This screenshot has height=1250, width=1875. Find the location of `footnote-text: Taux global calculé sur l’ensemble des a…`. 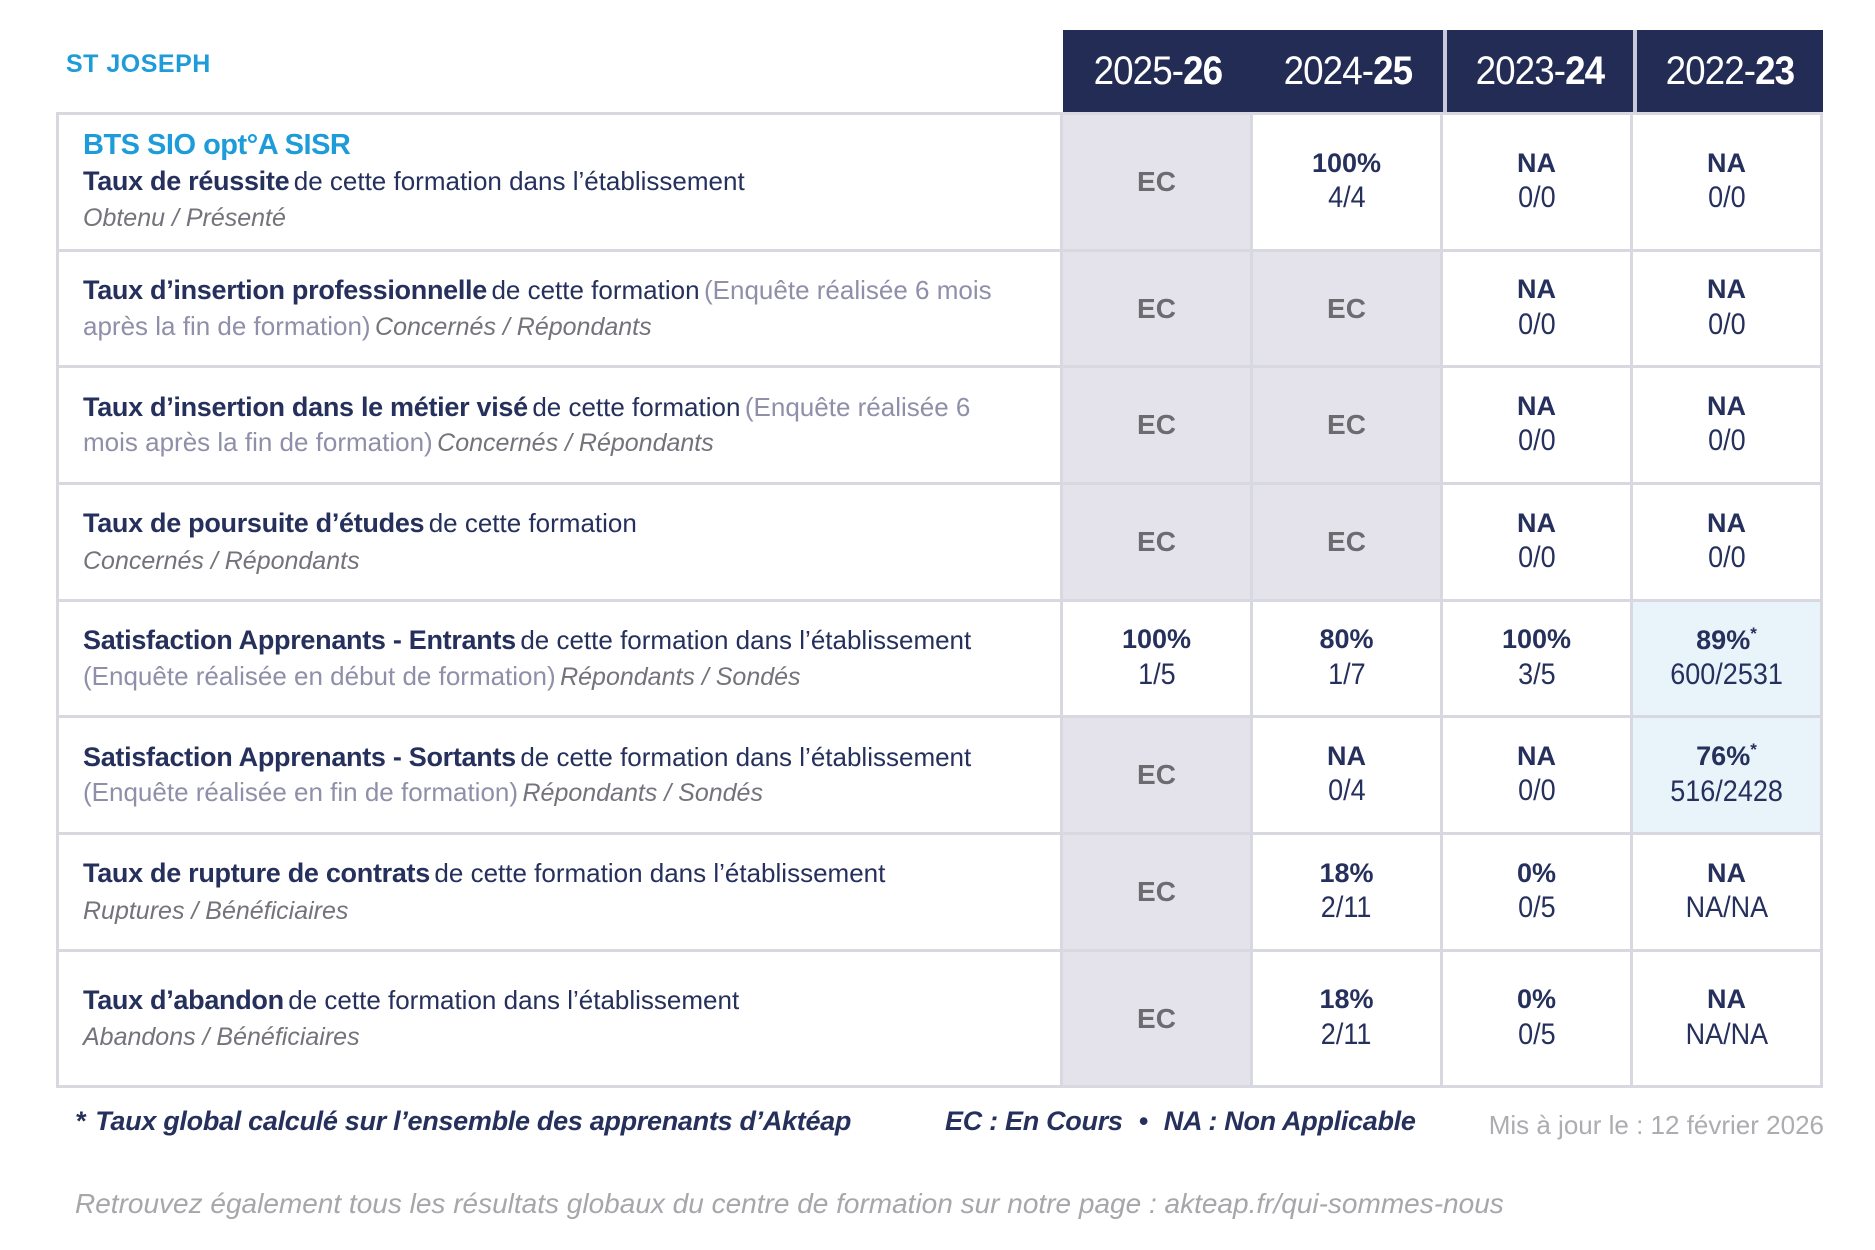

footnote-text: Taux global calculé sur l’ensemble des a… is located at coordinates (473, 1121).